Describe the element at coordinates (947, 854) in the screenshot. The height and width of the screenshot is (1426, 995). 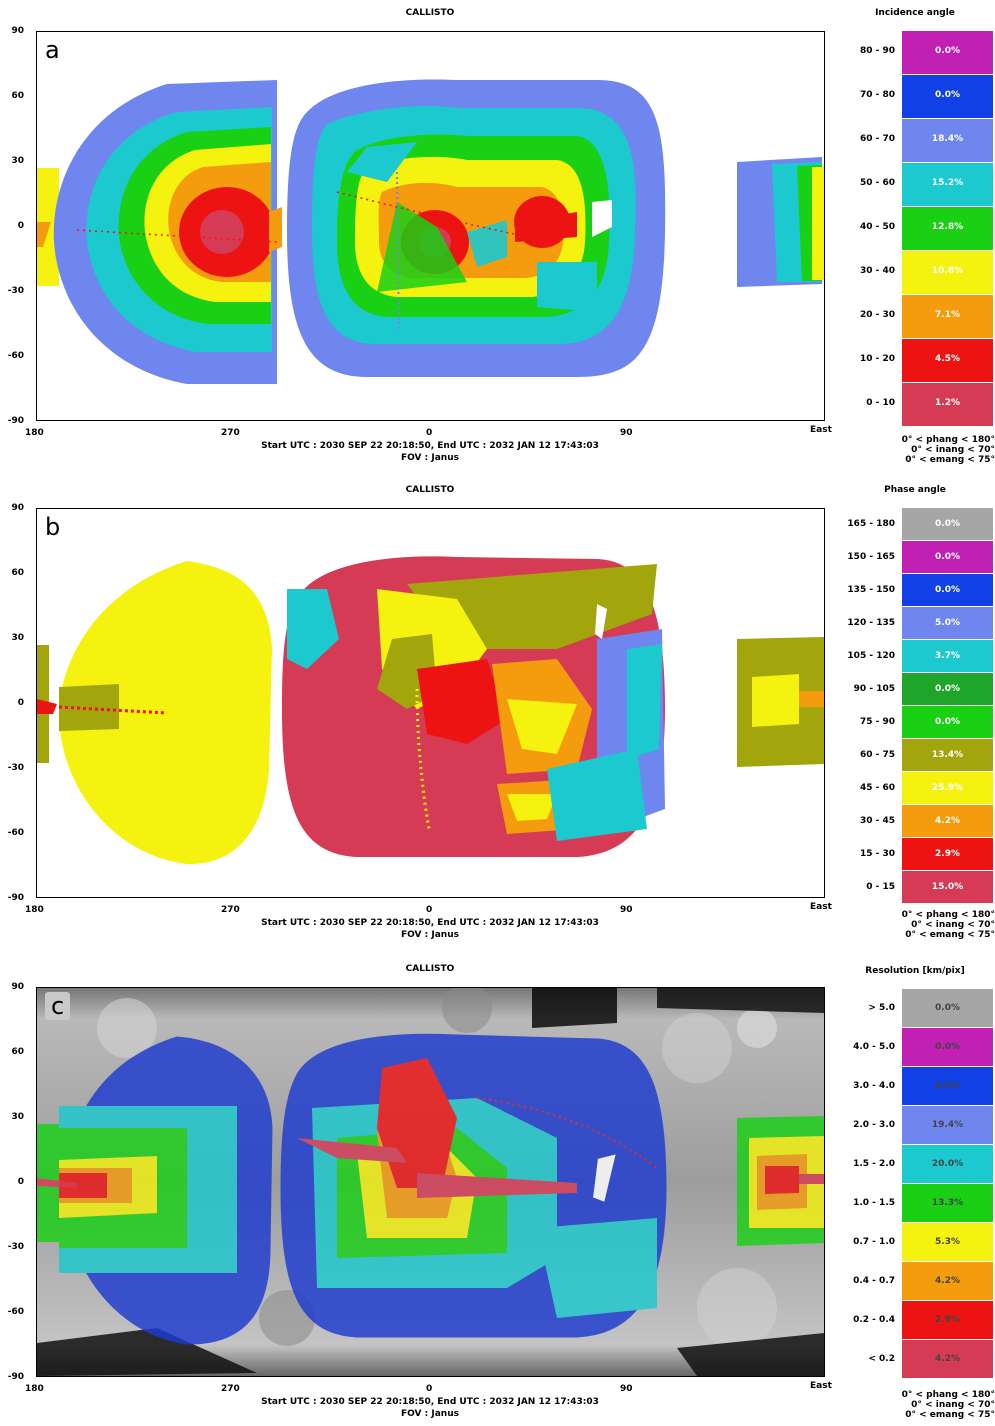
I see `legend-percentage: 2.9%` at that location.